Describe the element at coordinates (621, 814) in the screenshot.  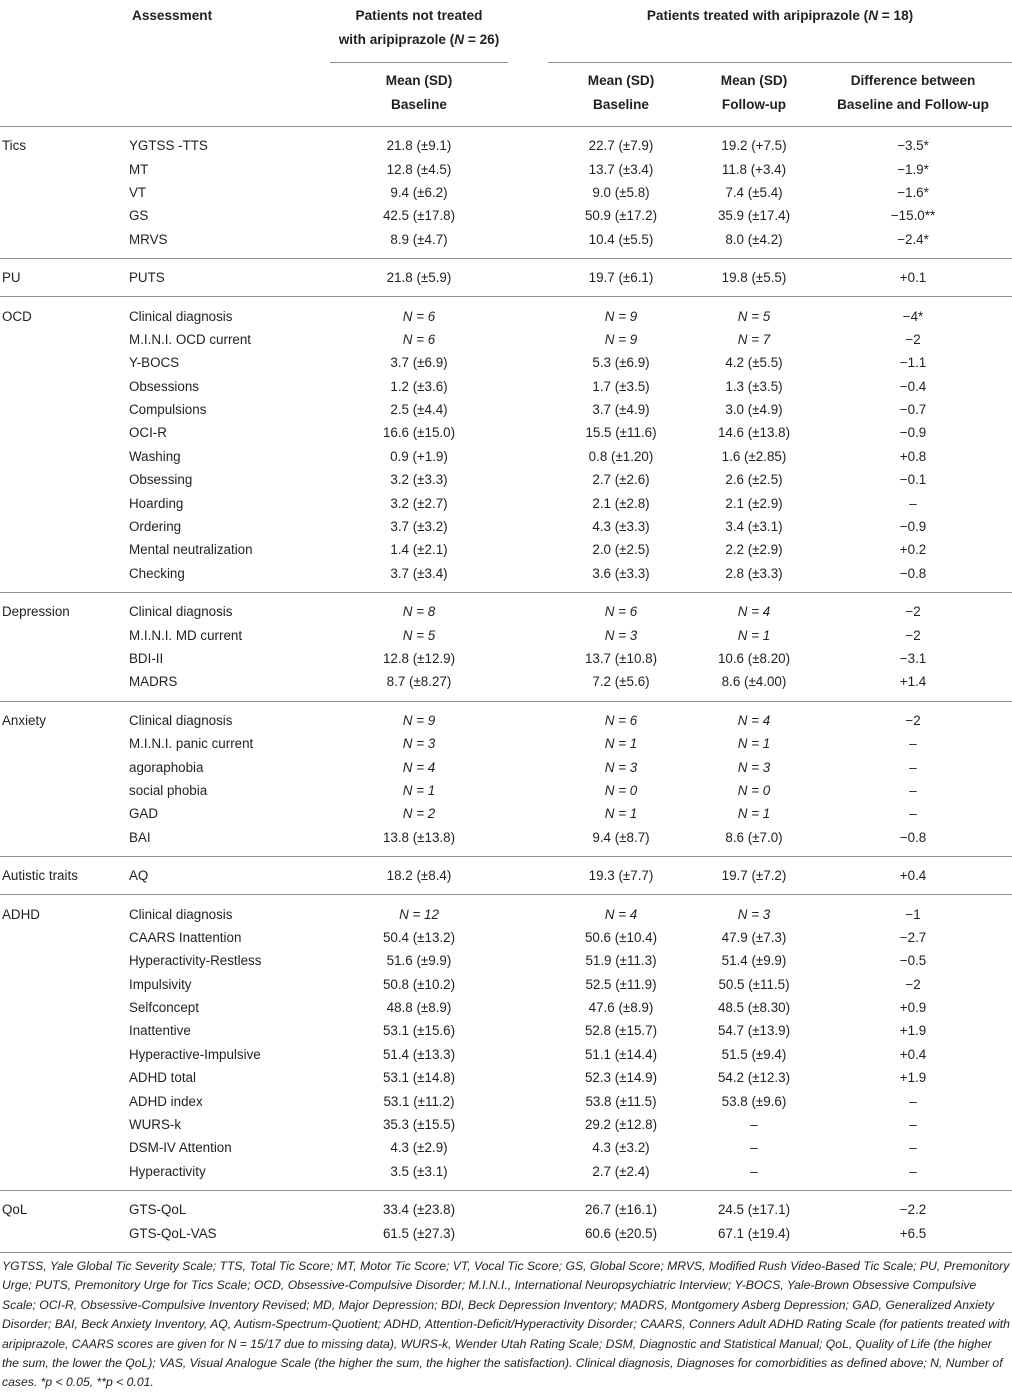
I see `treated-baseline-value: N = 1` at that location.